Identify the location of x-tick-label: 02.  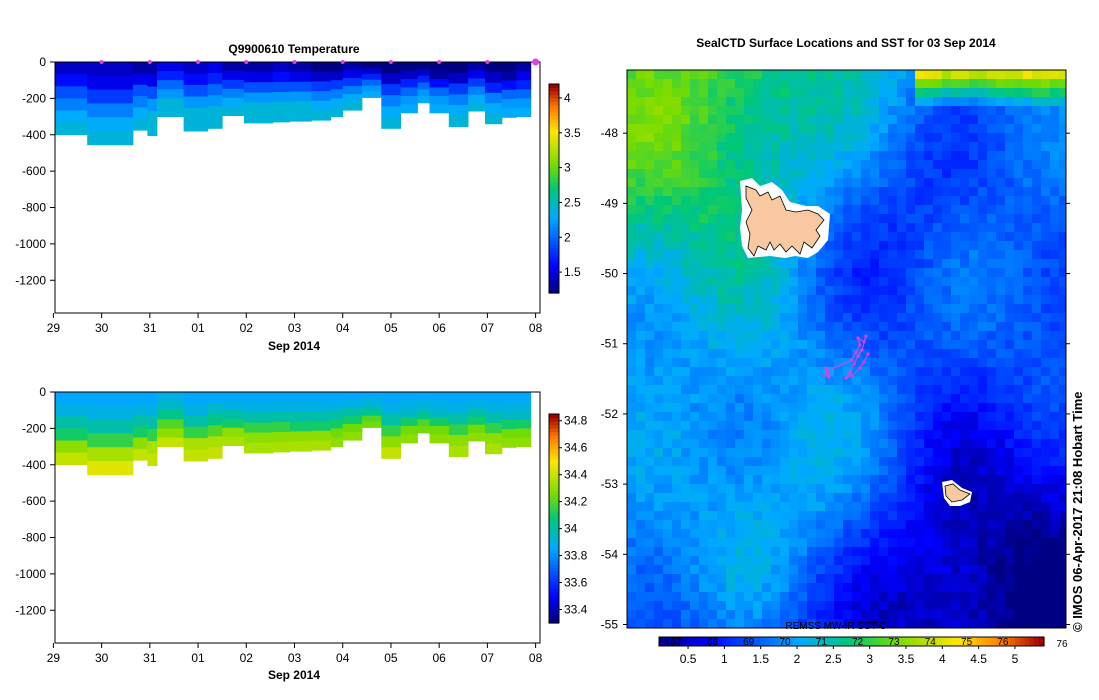
(247, 658).